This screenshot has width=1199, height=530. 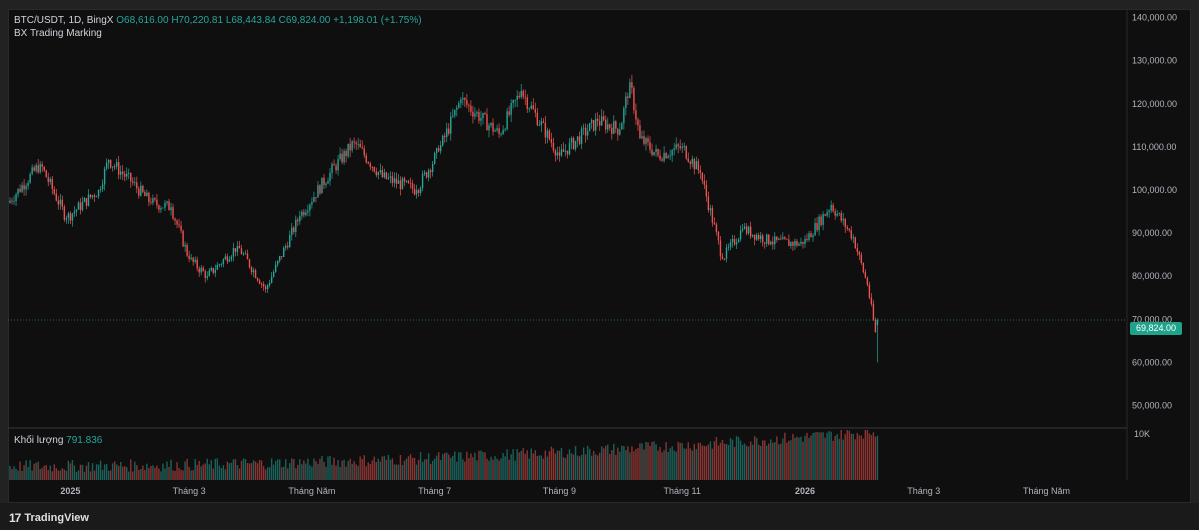 I want to click on y-tick-label: 70,000.00, so click(x=1152, y=319).